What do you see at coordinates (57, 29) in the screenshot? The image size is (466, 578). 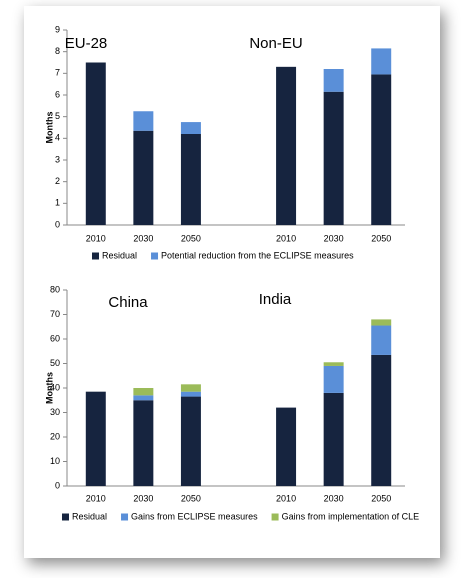 I see `y-tick-label: 9` at bounding box center [57, 29].